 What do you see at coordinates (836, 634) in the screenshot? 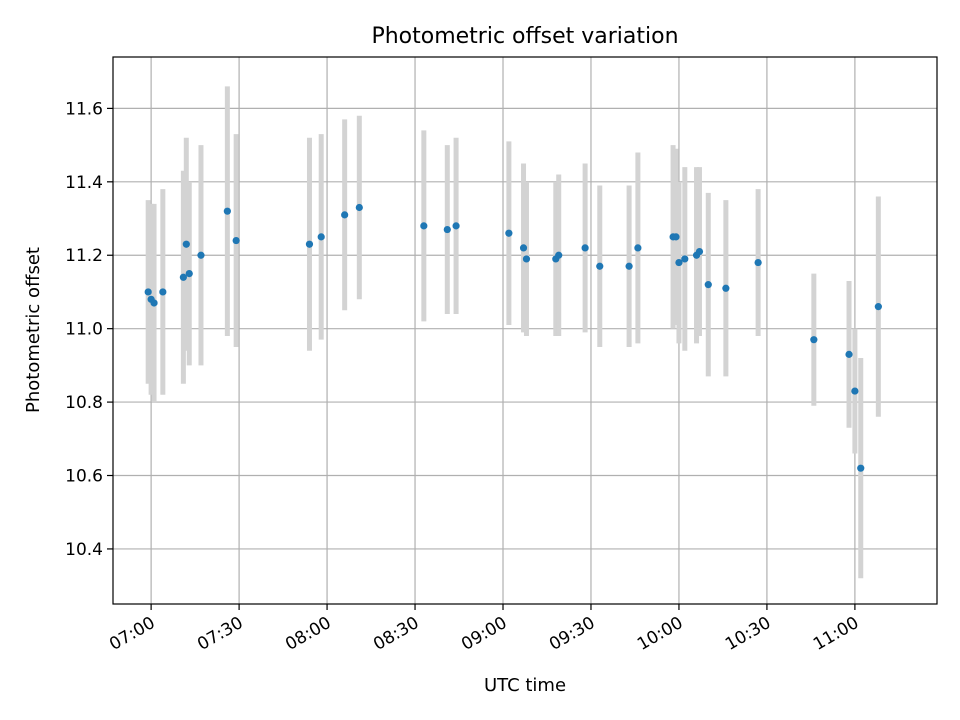
I see `x-tick-label: 11:00` at bounding box center [836, 634].